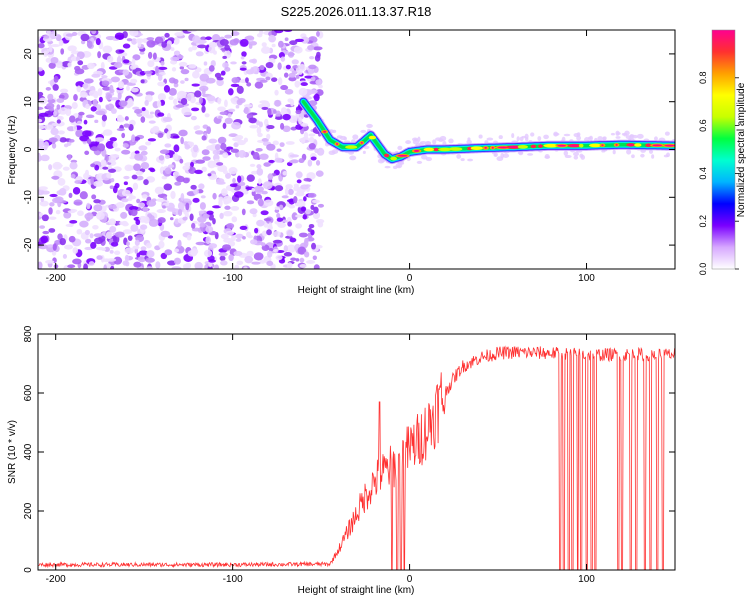 This screenshot has width=750, height=600. What do you see at coordinates (56, 278) in the screenshot?
I see `spectrogram-x-tick-label: -200` at bounding box center [56, 278].